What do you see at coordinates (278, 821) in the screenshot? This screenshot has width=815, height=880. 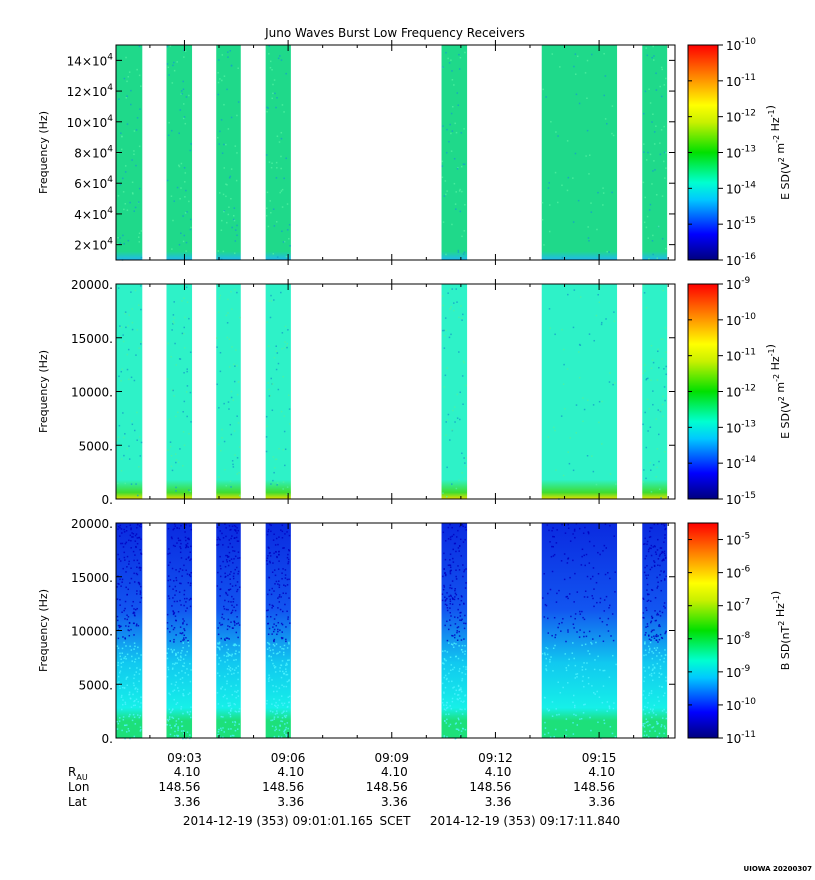 I see `start-time-label: 2014-12-19 (353) 09:01:01.165` at bounding box center [278, 821].